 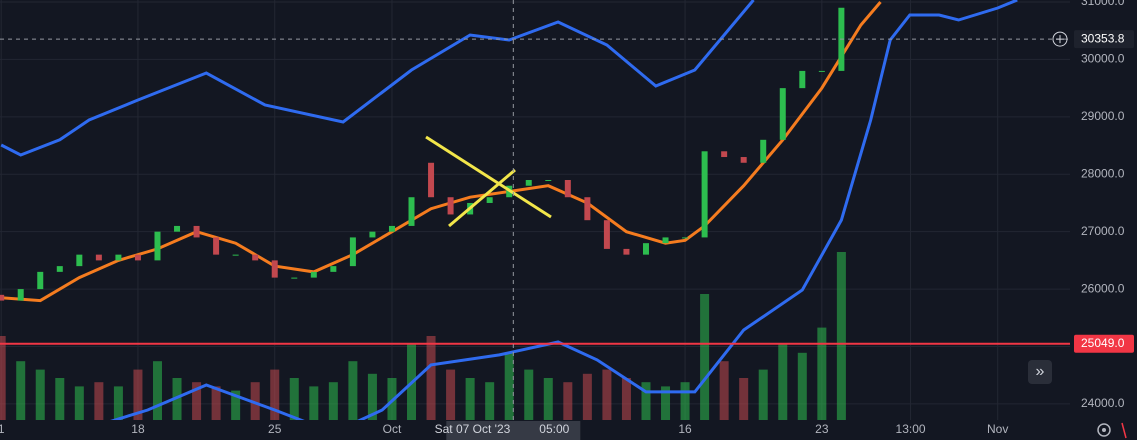 What do you see at coordinates (1103, 173) in the screenshot?
I see `y-tick-label: 28000.0` at bounding box center [1103, 173].